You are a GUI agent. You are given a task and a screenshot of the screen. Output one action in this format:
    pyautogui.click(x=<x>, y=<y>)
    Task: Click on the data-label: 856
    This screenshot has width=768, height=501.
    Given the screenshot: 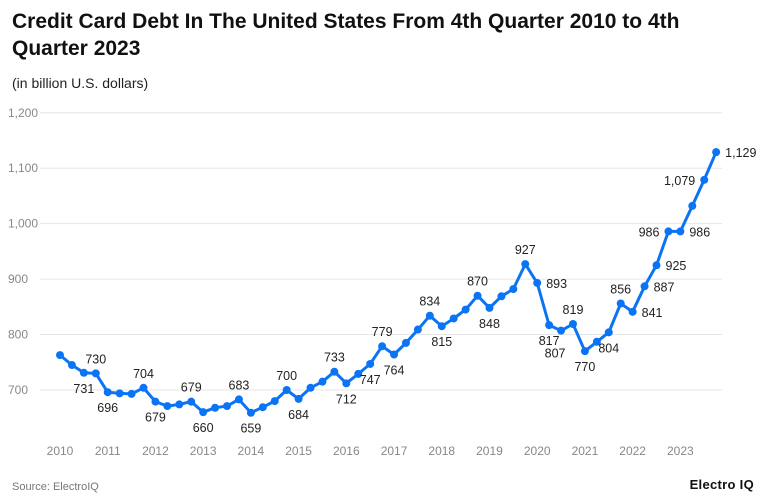 What is the action you would take?
    pyautogui.click(x=620, y=289)
    